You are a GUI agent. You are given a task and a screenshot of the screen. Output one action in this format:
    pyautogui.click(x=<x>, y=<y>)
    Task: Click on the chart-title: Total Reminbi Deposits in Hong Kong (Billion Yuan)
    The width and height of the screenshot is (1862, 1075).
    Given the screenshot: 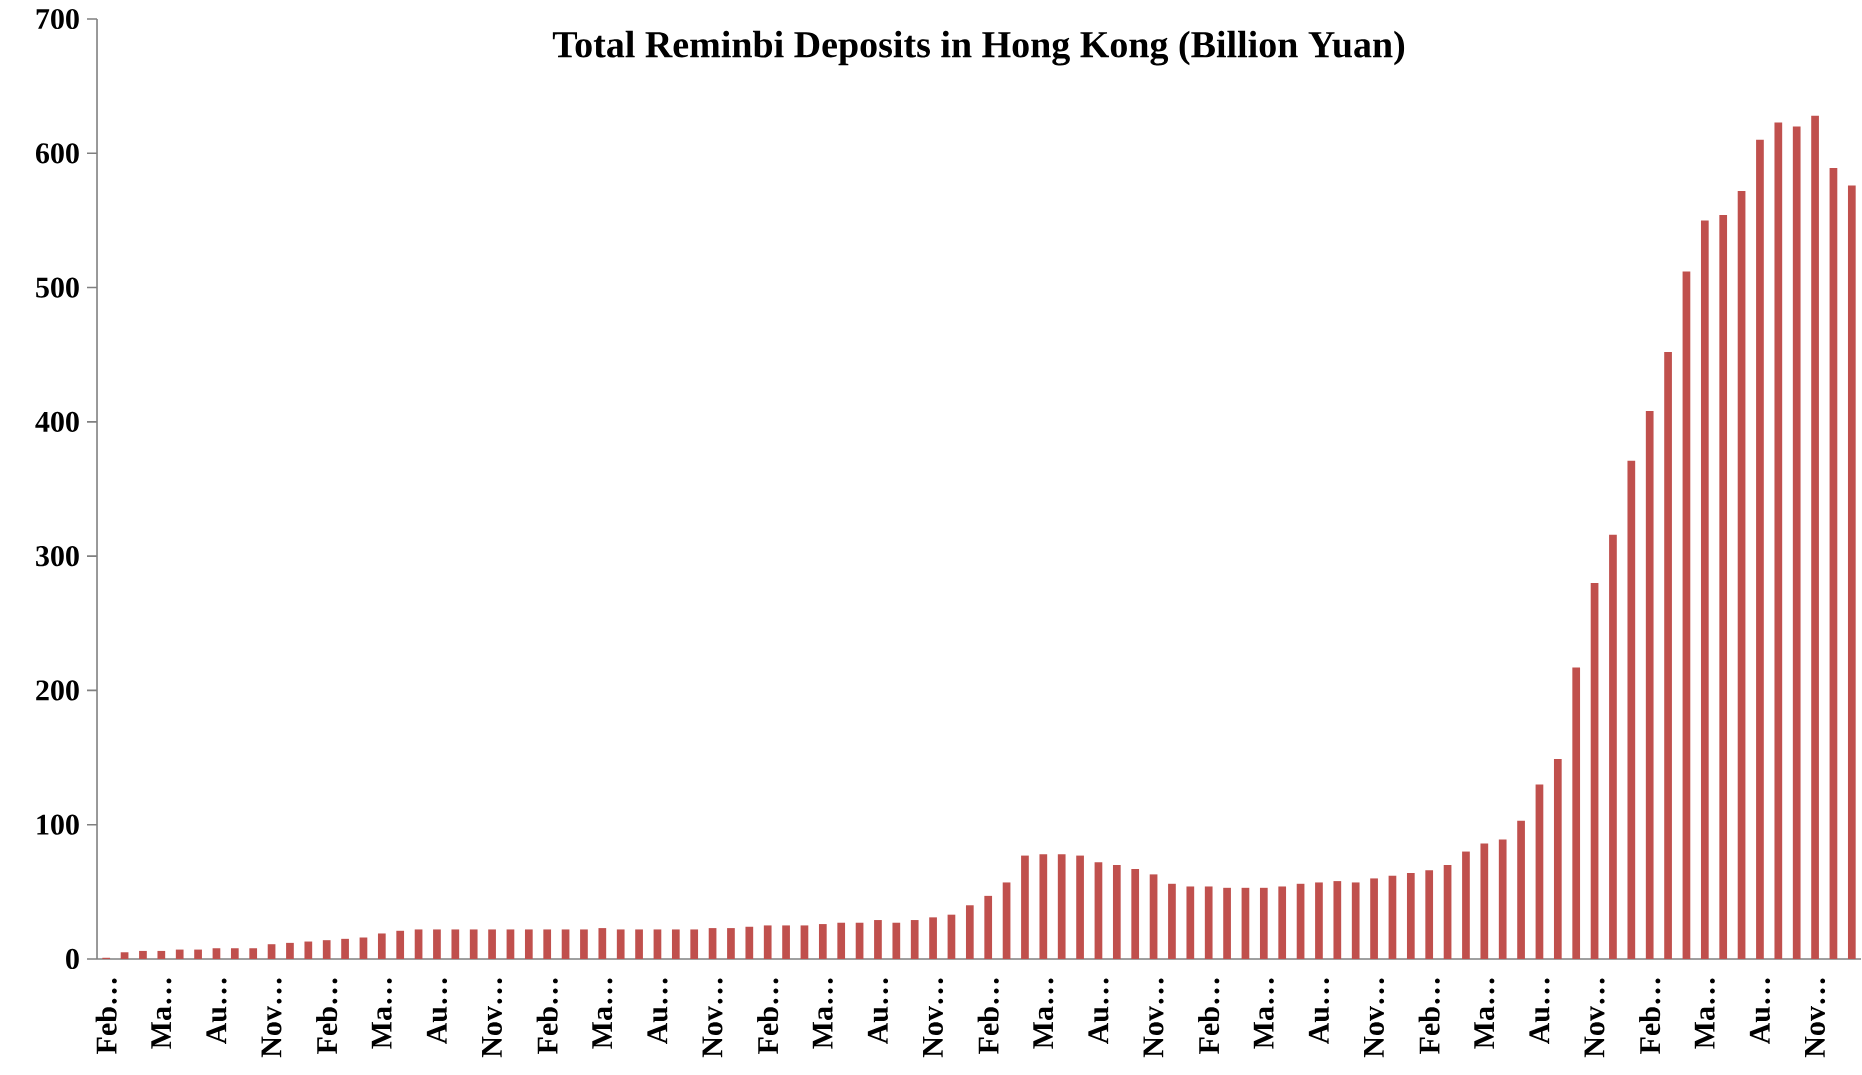 What is the action you would take?
    pyautogui.click(x=978, y=48)
    